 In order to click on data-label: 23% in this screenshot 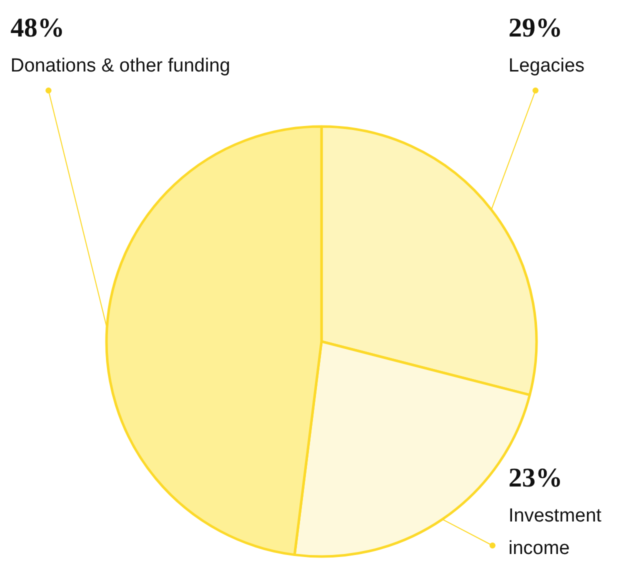, I will do `click(535, 477)`.